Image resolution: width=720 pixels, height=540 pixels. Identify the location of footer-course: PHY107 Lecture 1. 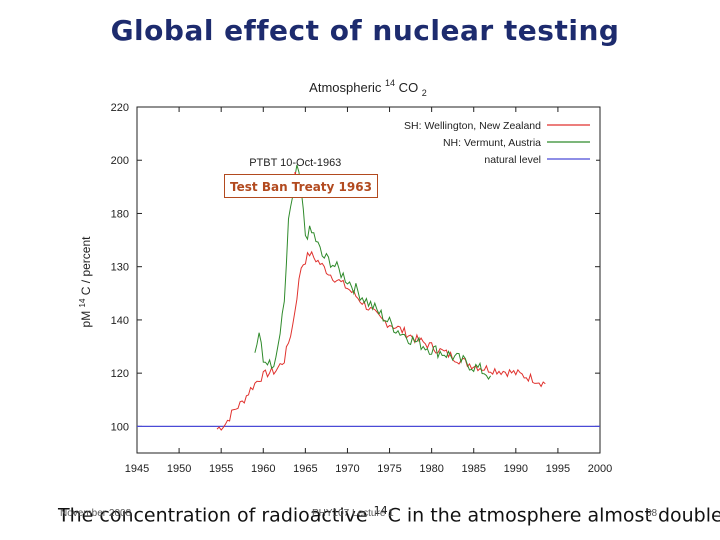
(353, 513).